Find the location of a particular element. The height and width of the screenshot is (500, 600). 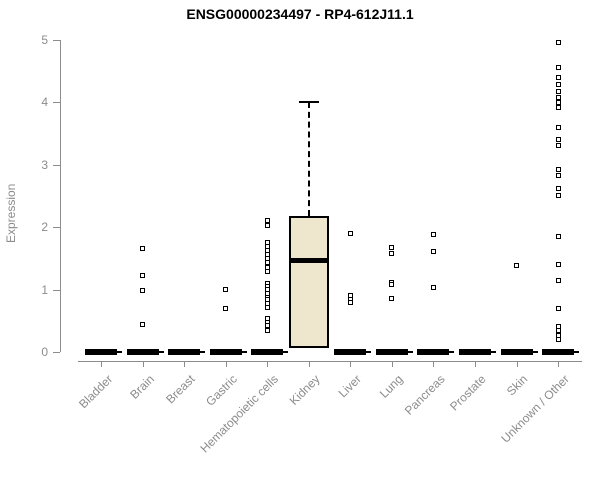

x-tick-label: Bladder is located at coordinates (95, 392).